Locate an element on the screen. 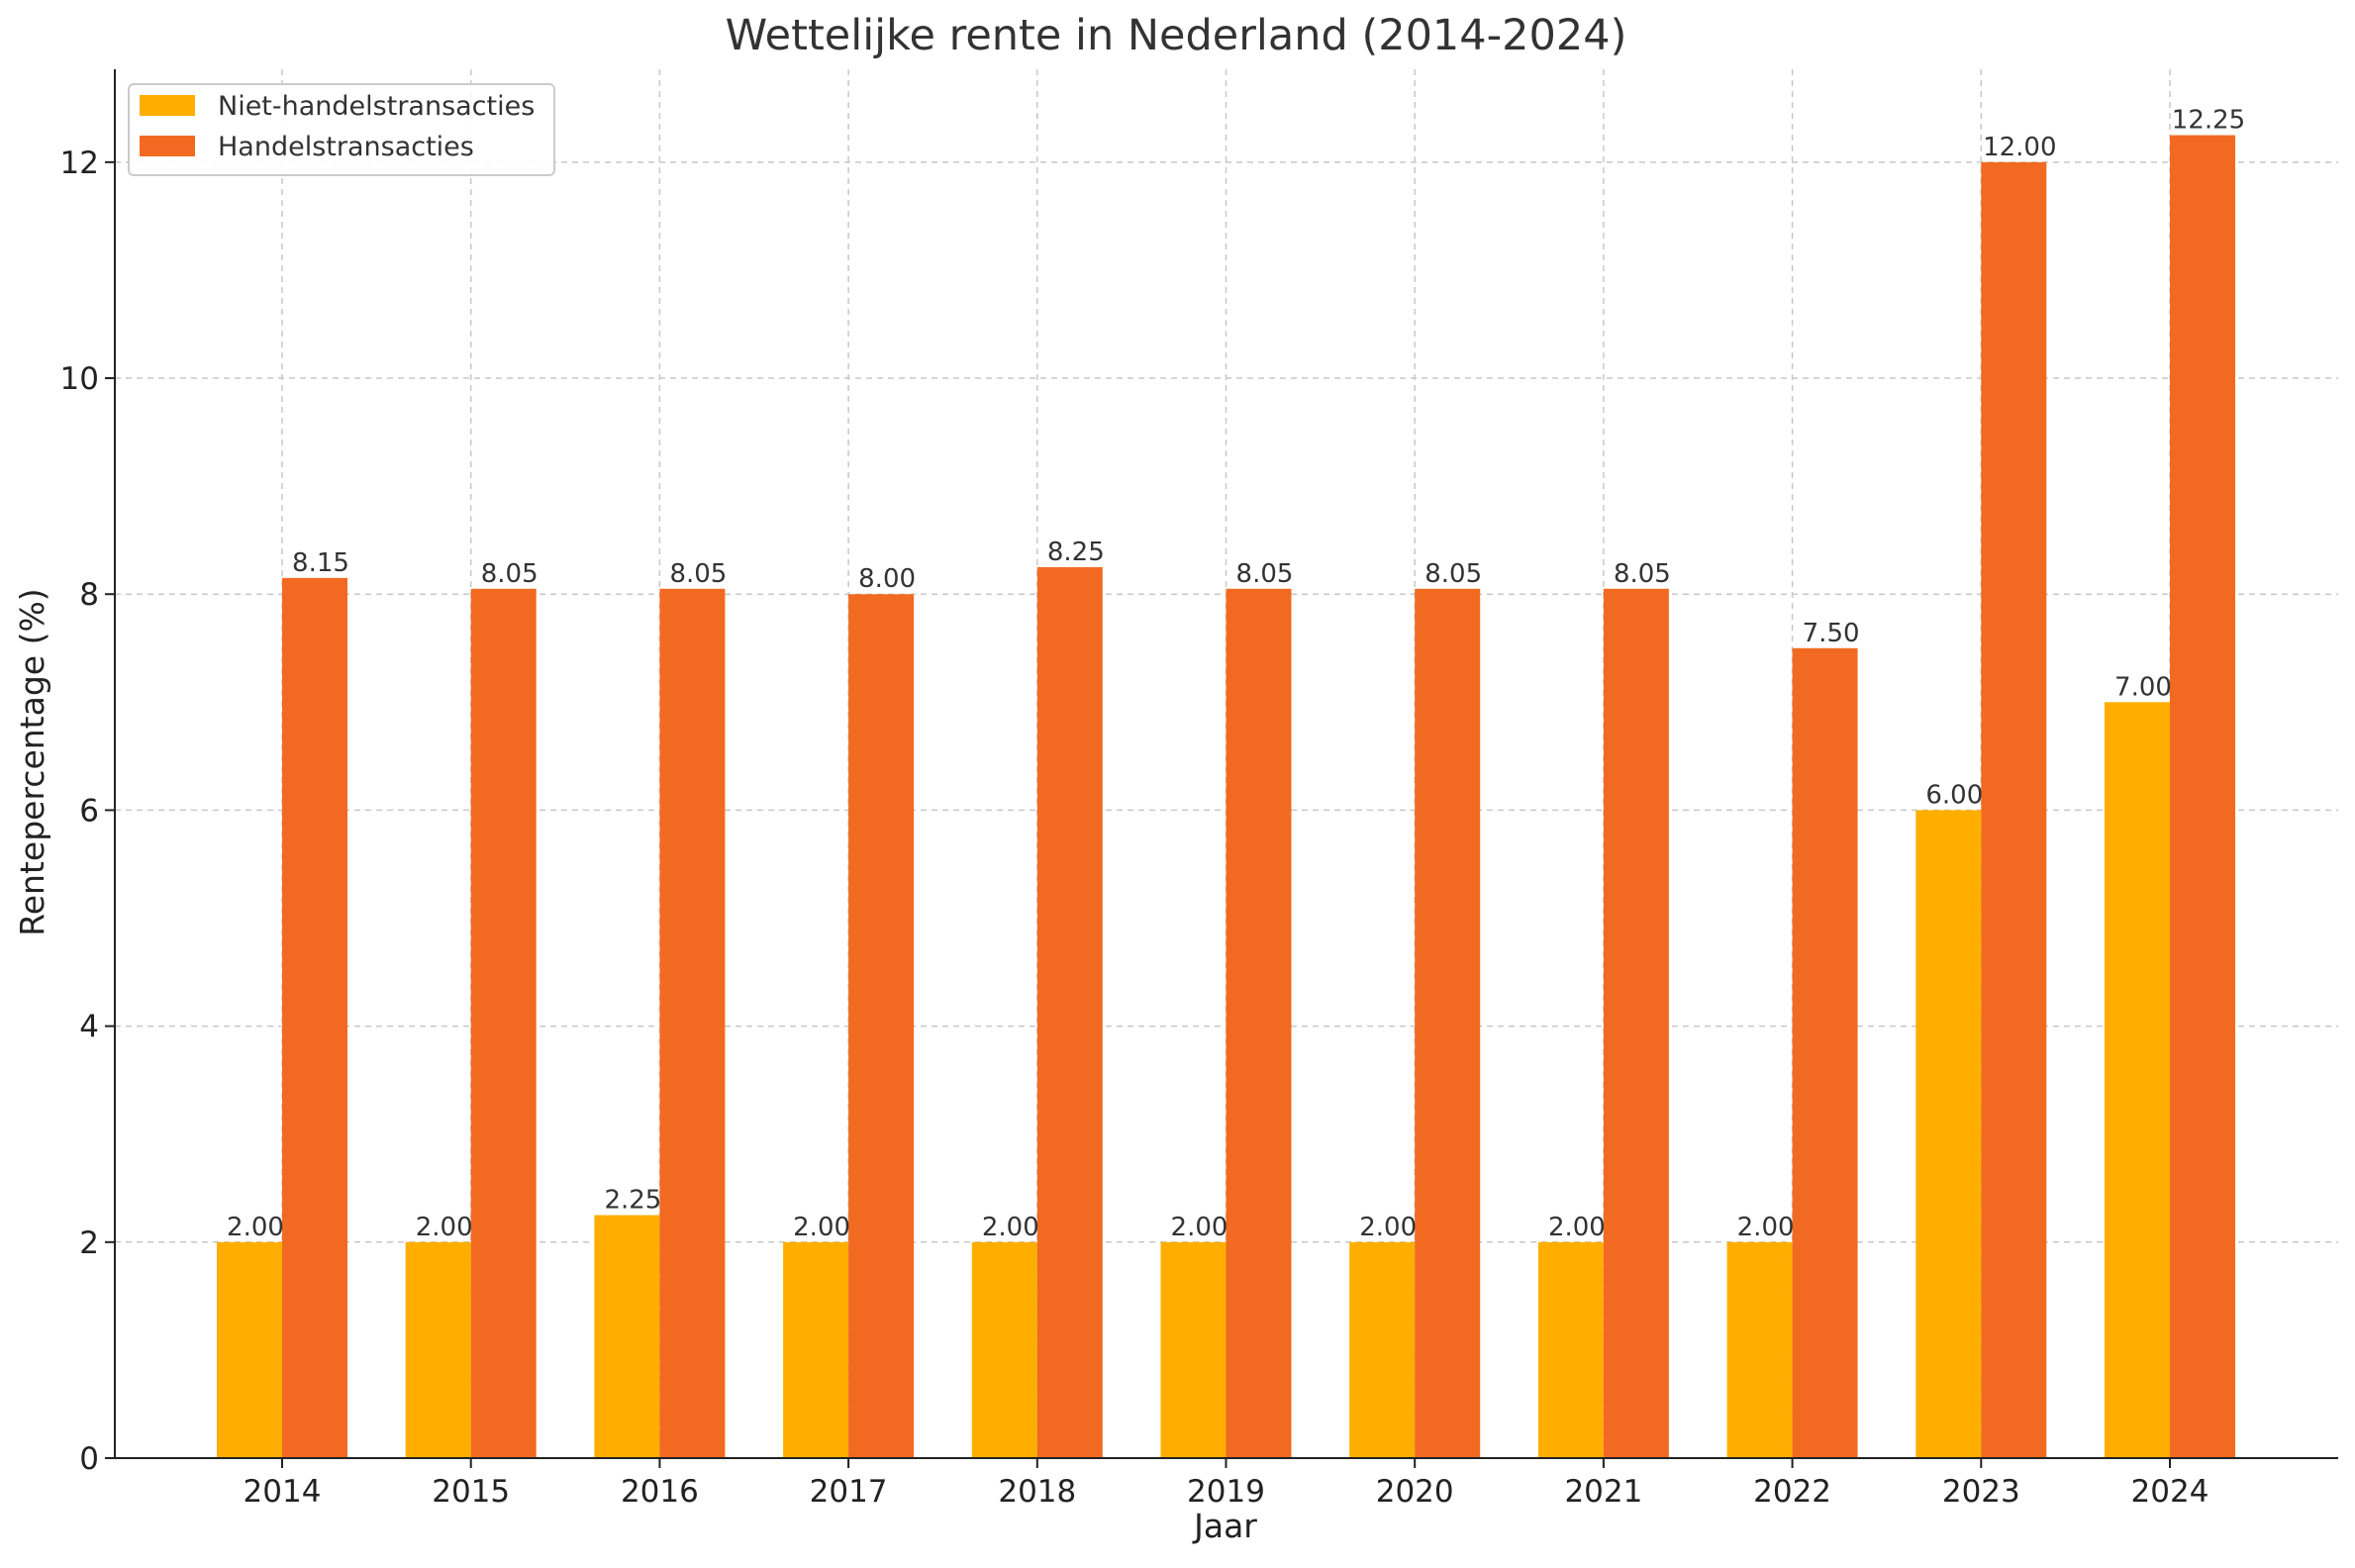  legend-box is located at coordinates (341, 129).